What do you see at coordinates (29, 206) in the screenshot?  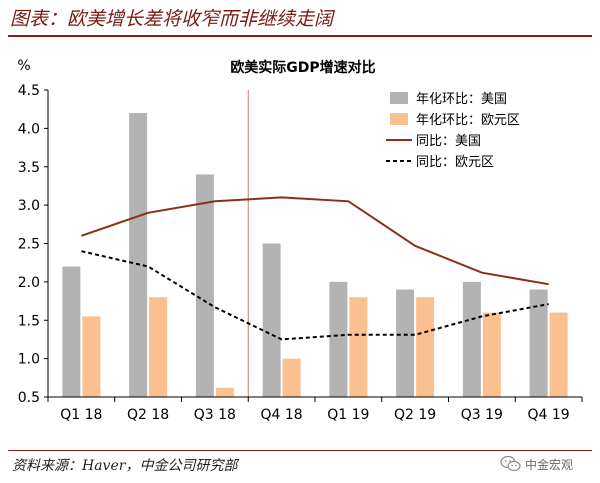 I see `y-tick-label-6: 3.0` at bounding box center [29, 206].